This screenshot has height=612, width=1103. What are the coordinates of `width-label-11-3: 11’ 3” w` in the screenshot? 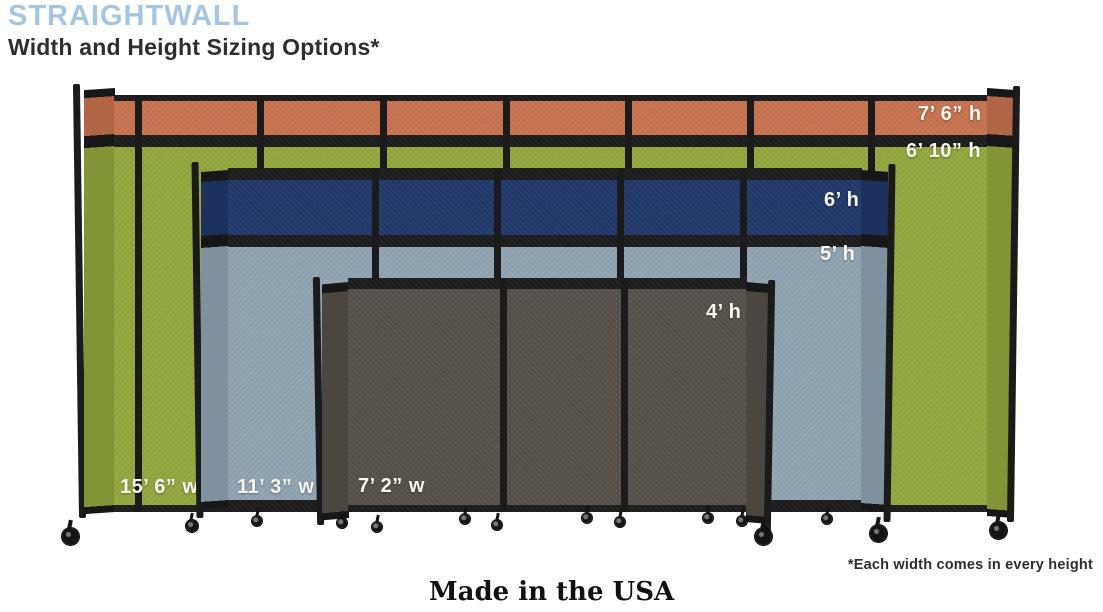 It's located at (276, 487).